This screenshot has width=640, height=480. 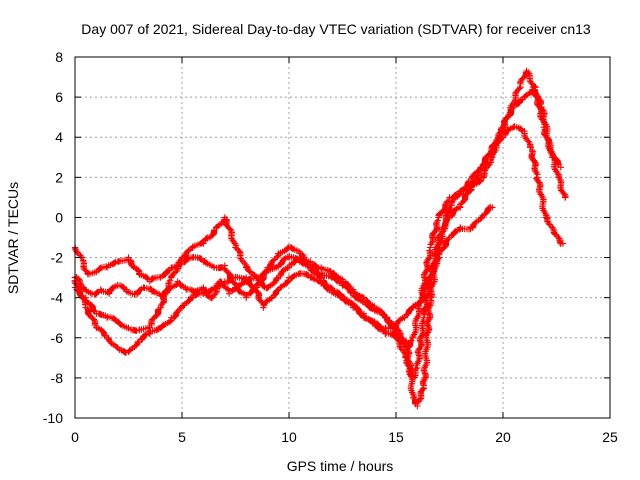 What do you see at coordinates (57, 378) in the screenshot?
I see `y-tick-label: -8` at bounding box center [57, 378].